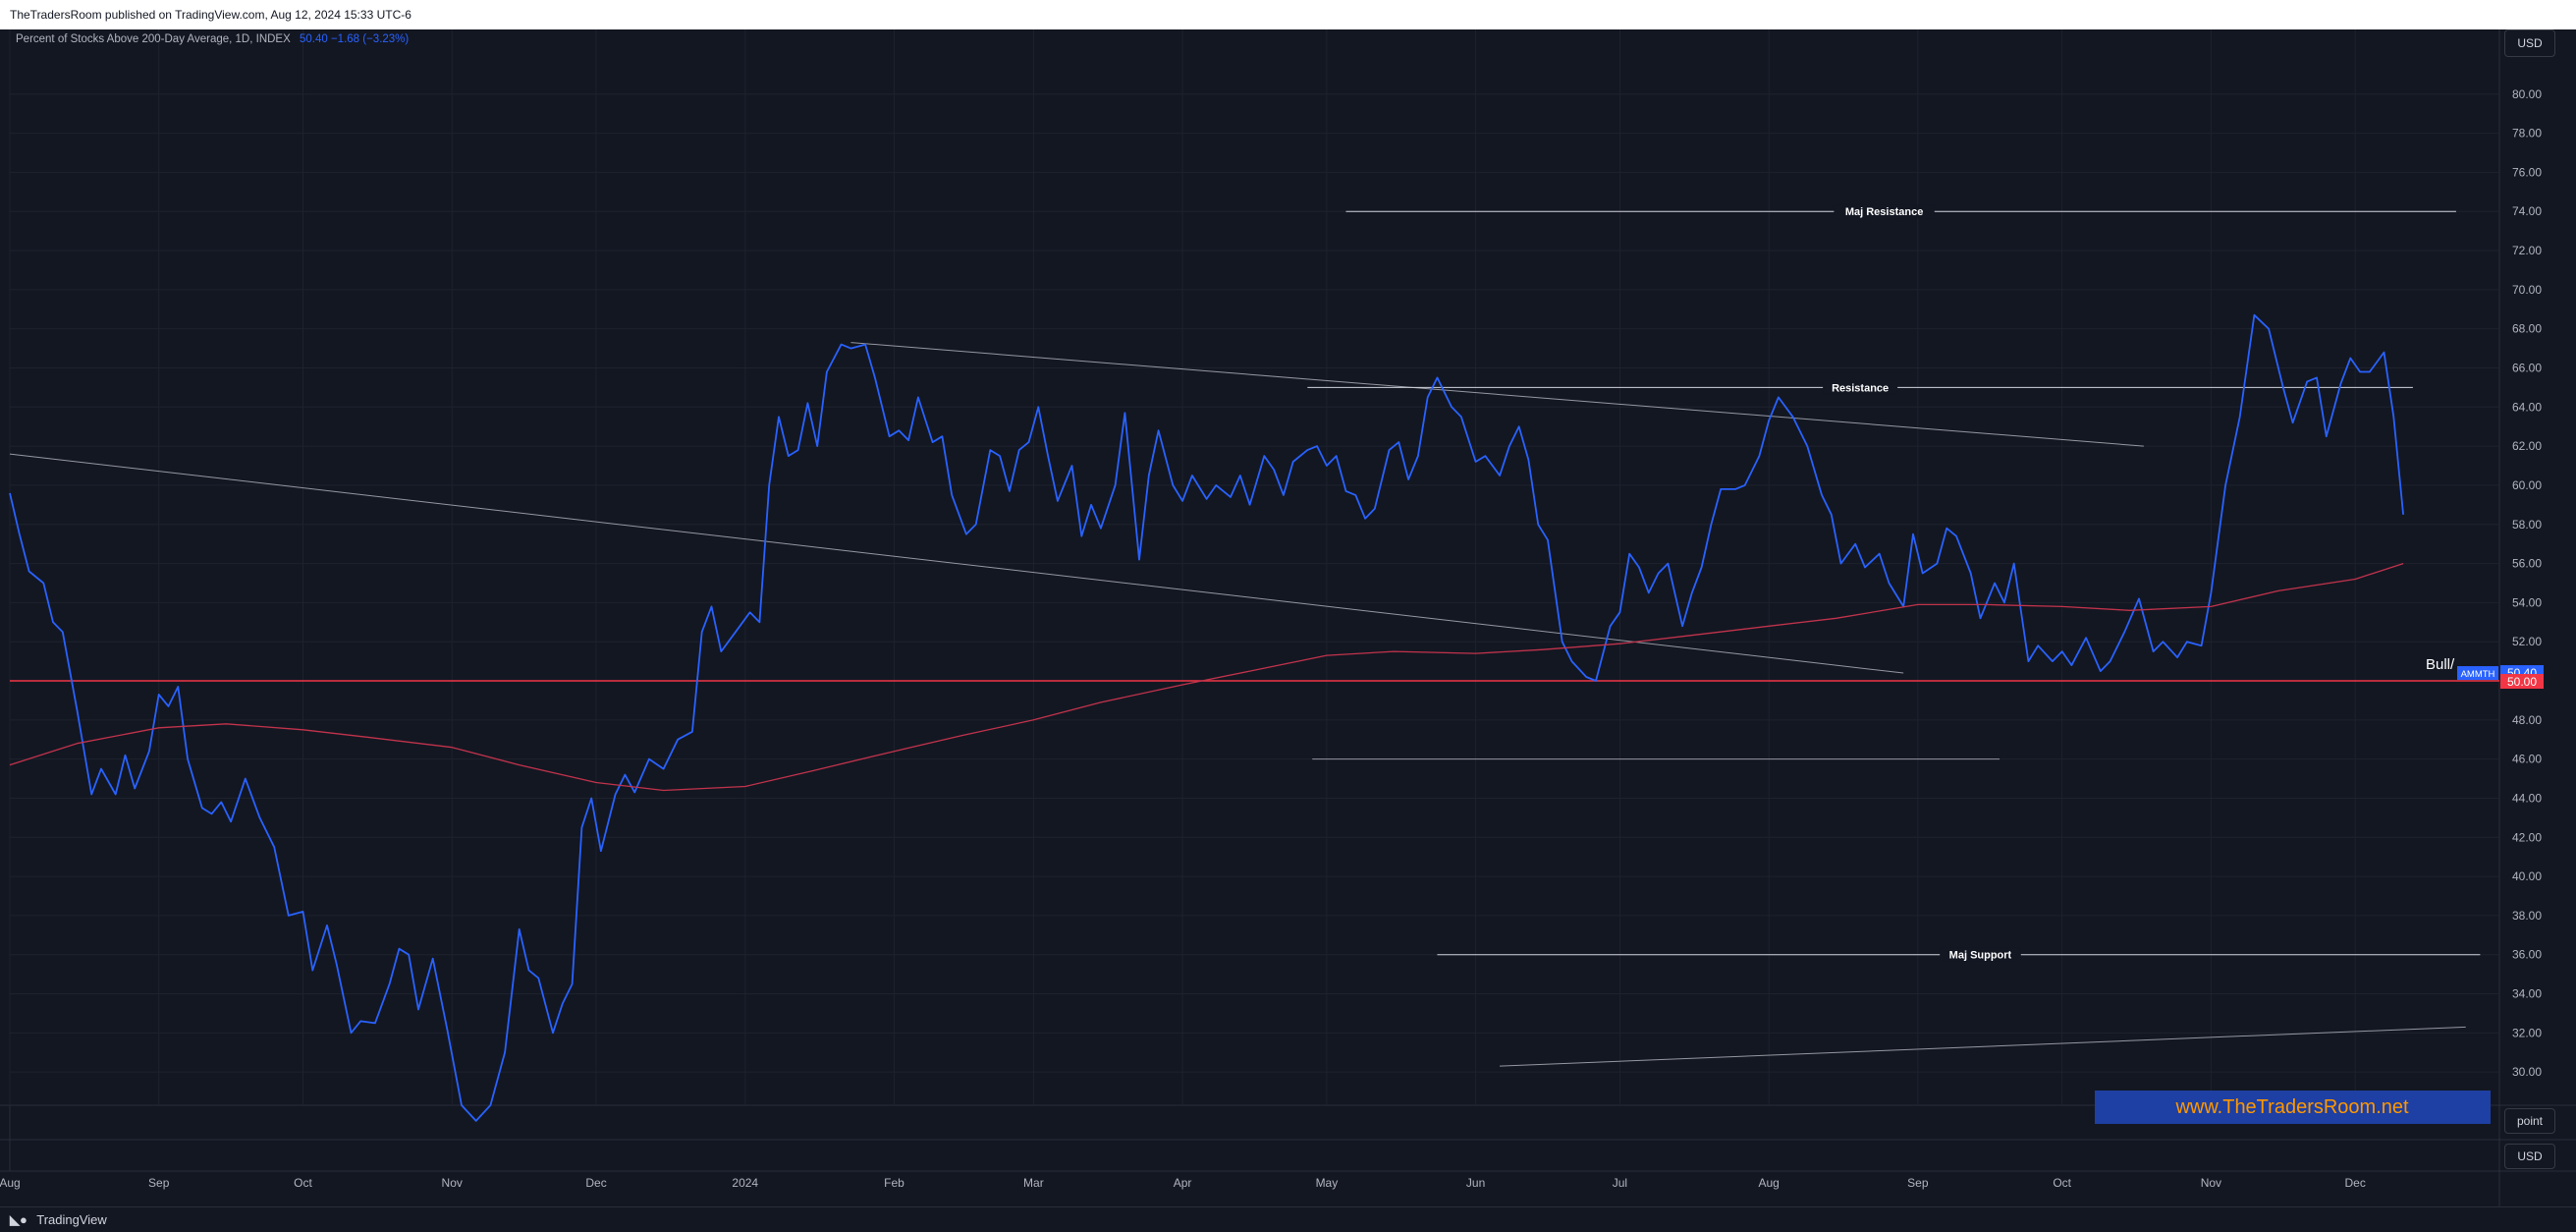 Image resolution: width=2576 pixels, height=1232 pixels. I want to click on y-tick-label: 34.00, so click(2527, 994).